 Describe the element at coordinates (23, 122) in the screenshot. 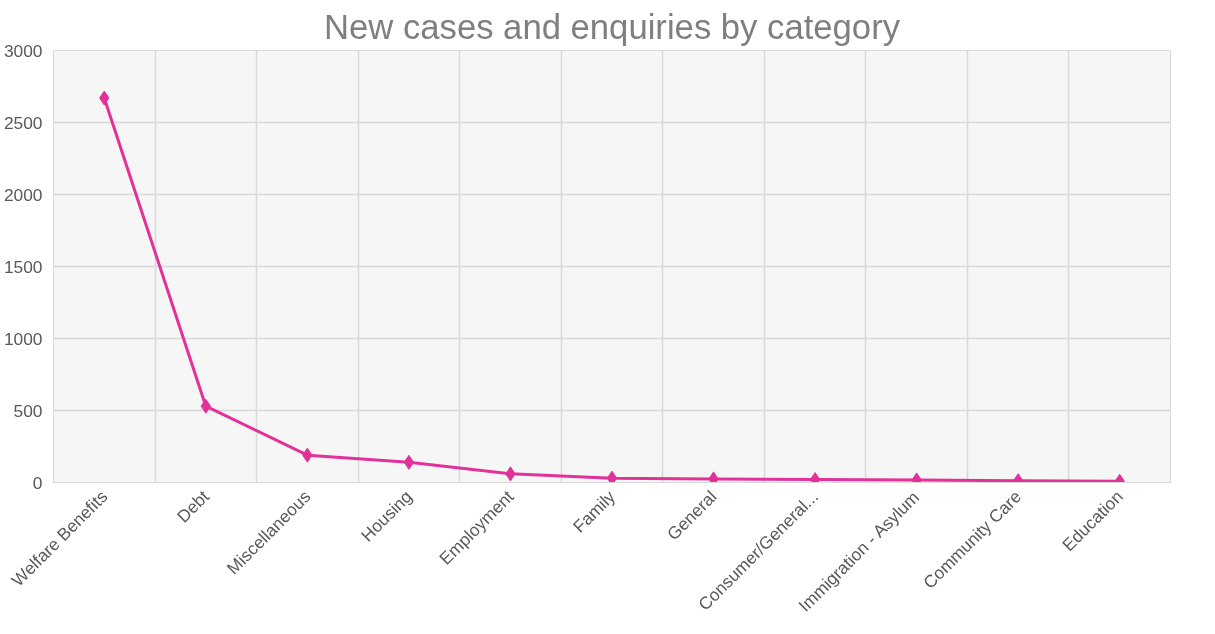

I see `y-tick-label: 2500` at that location.